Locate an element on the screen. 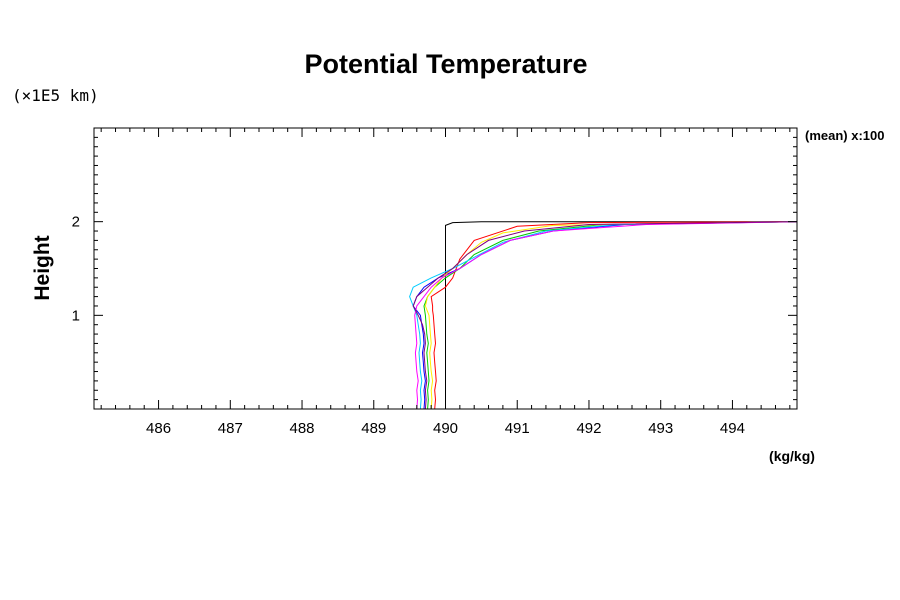 The image size is (900, 600). x-tick-label: 487 is located at coordinates (230, 428).